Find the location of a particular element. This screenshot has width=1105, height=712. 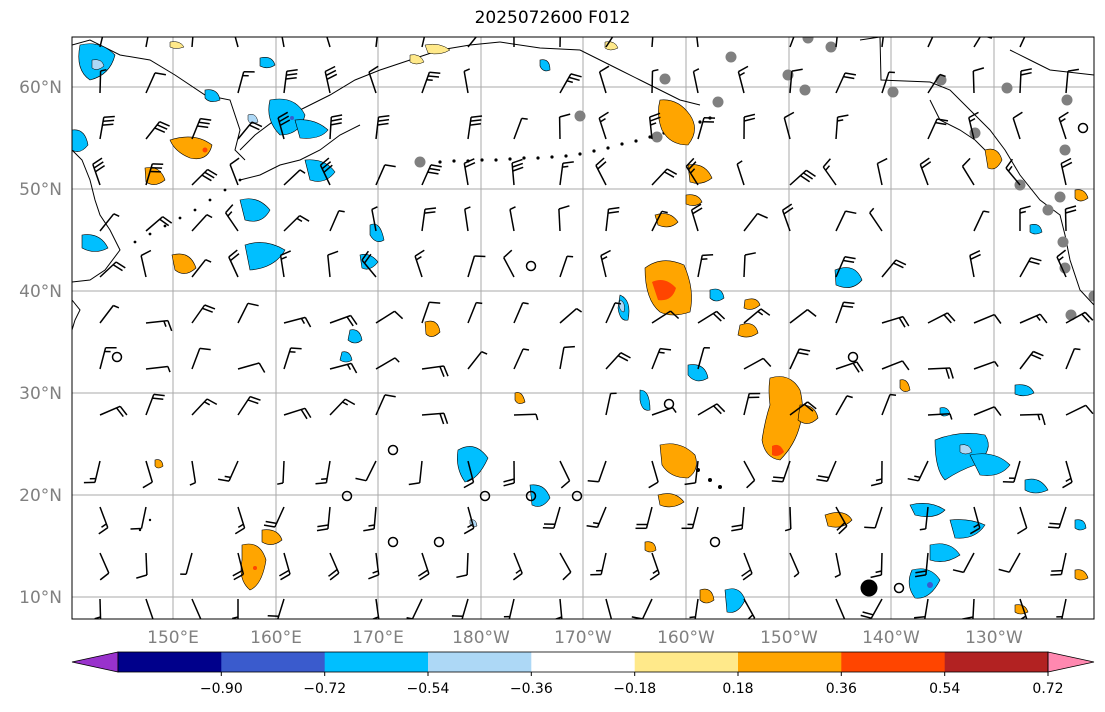

lat-label: 10°N is located at coordinates (40, 598).